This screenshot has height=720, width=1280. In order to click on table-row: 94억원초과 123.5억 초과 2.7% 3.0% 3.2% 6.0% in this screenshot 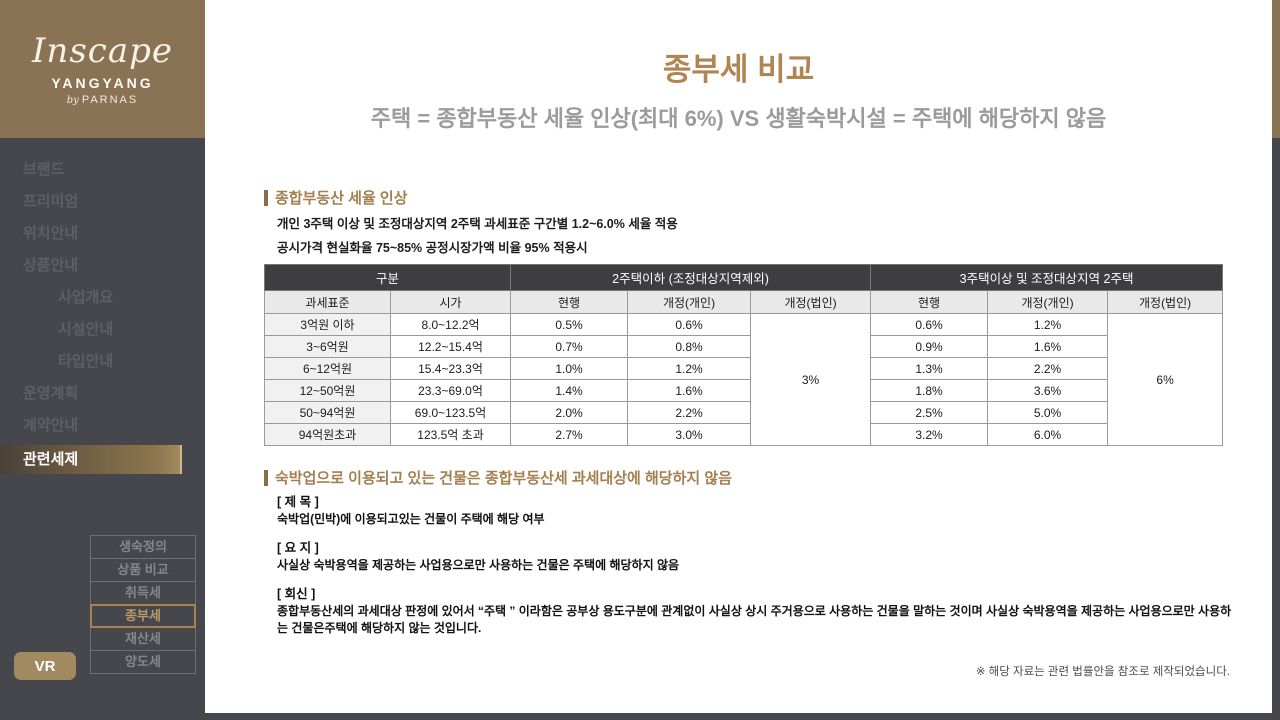, I will do `click(743, 434)`.